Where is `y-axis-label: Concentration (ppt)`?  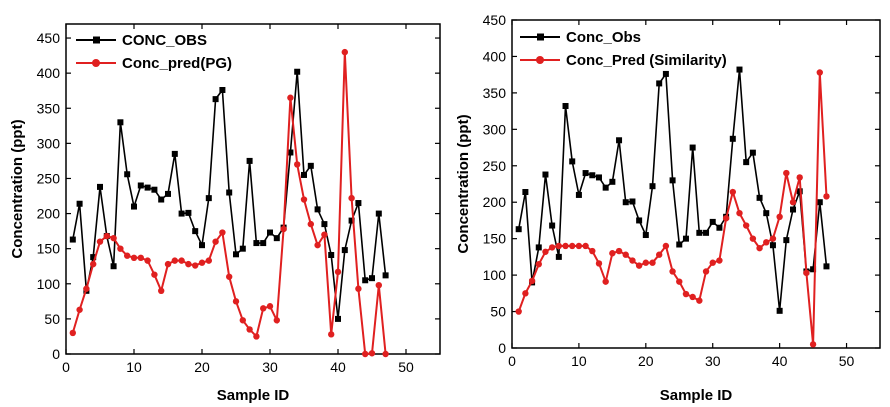 y-axis-label: Concentration (ppt) is located at coordinates (17, 188).